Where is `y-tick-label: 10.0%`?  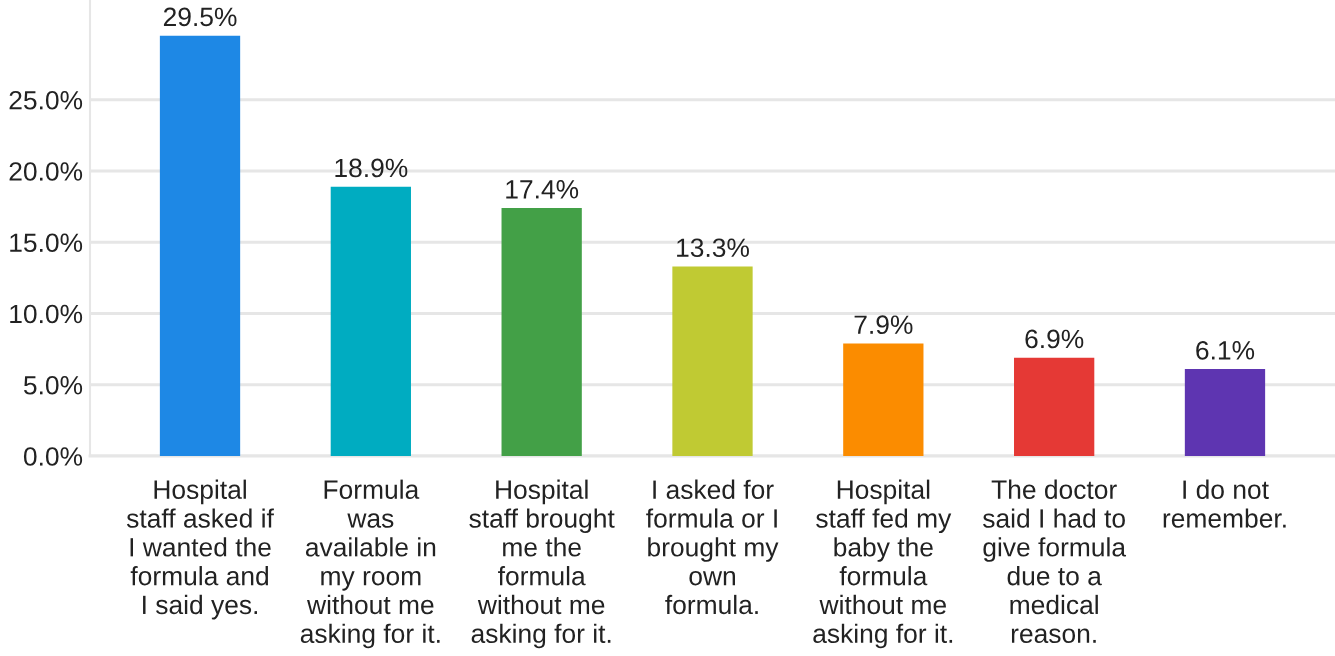 y-tick-label: 10.0% is located at coordinates (46, 314).